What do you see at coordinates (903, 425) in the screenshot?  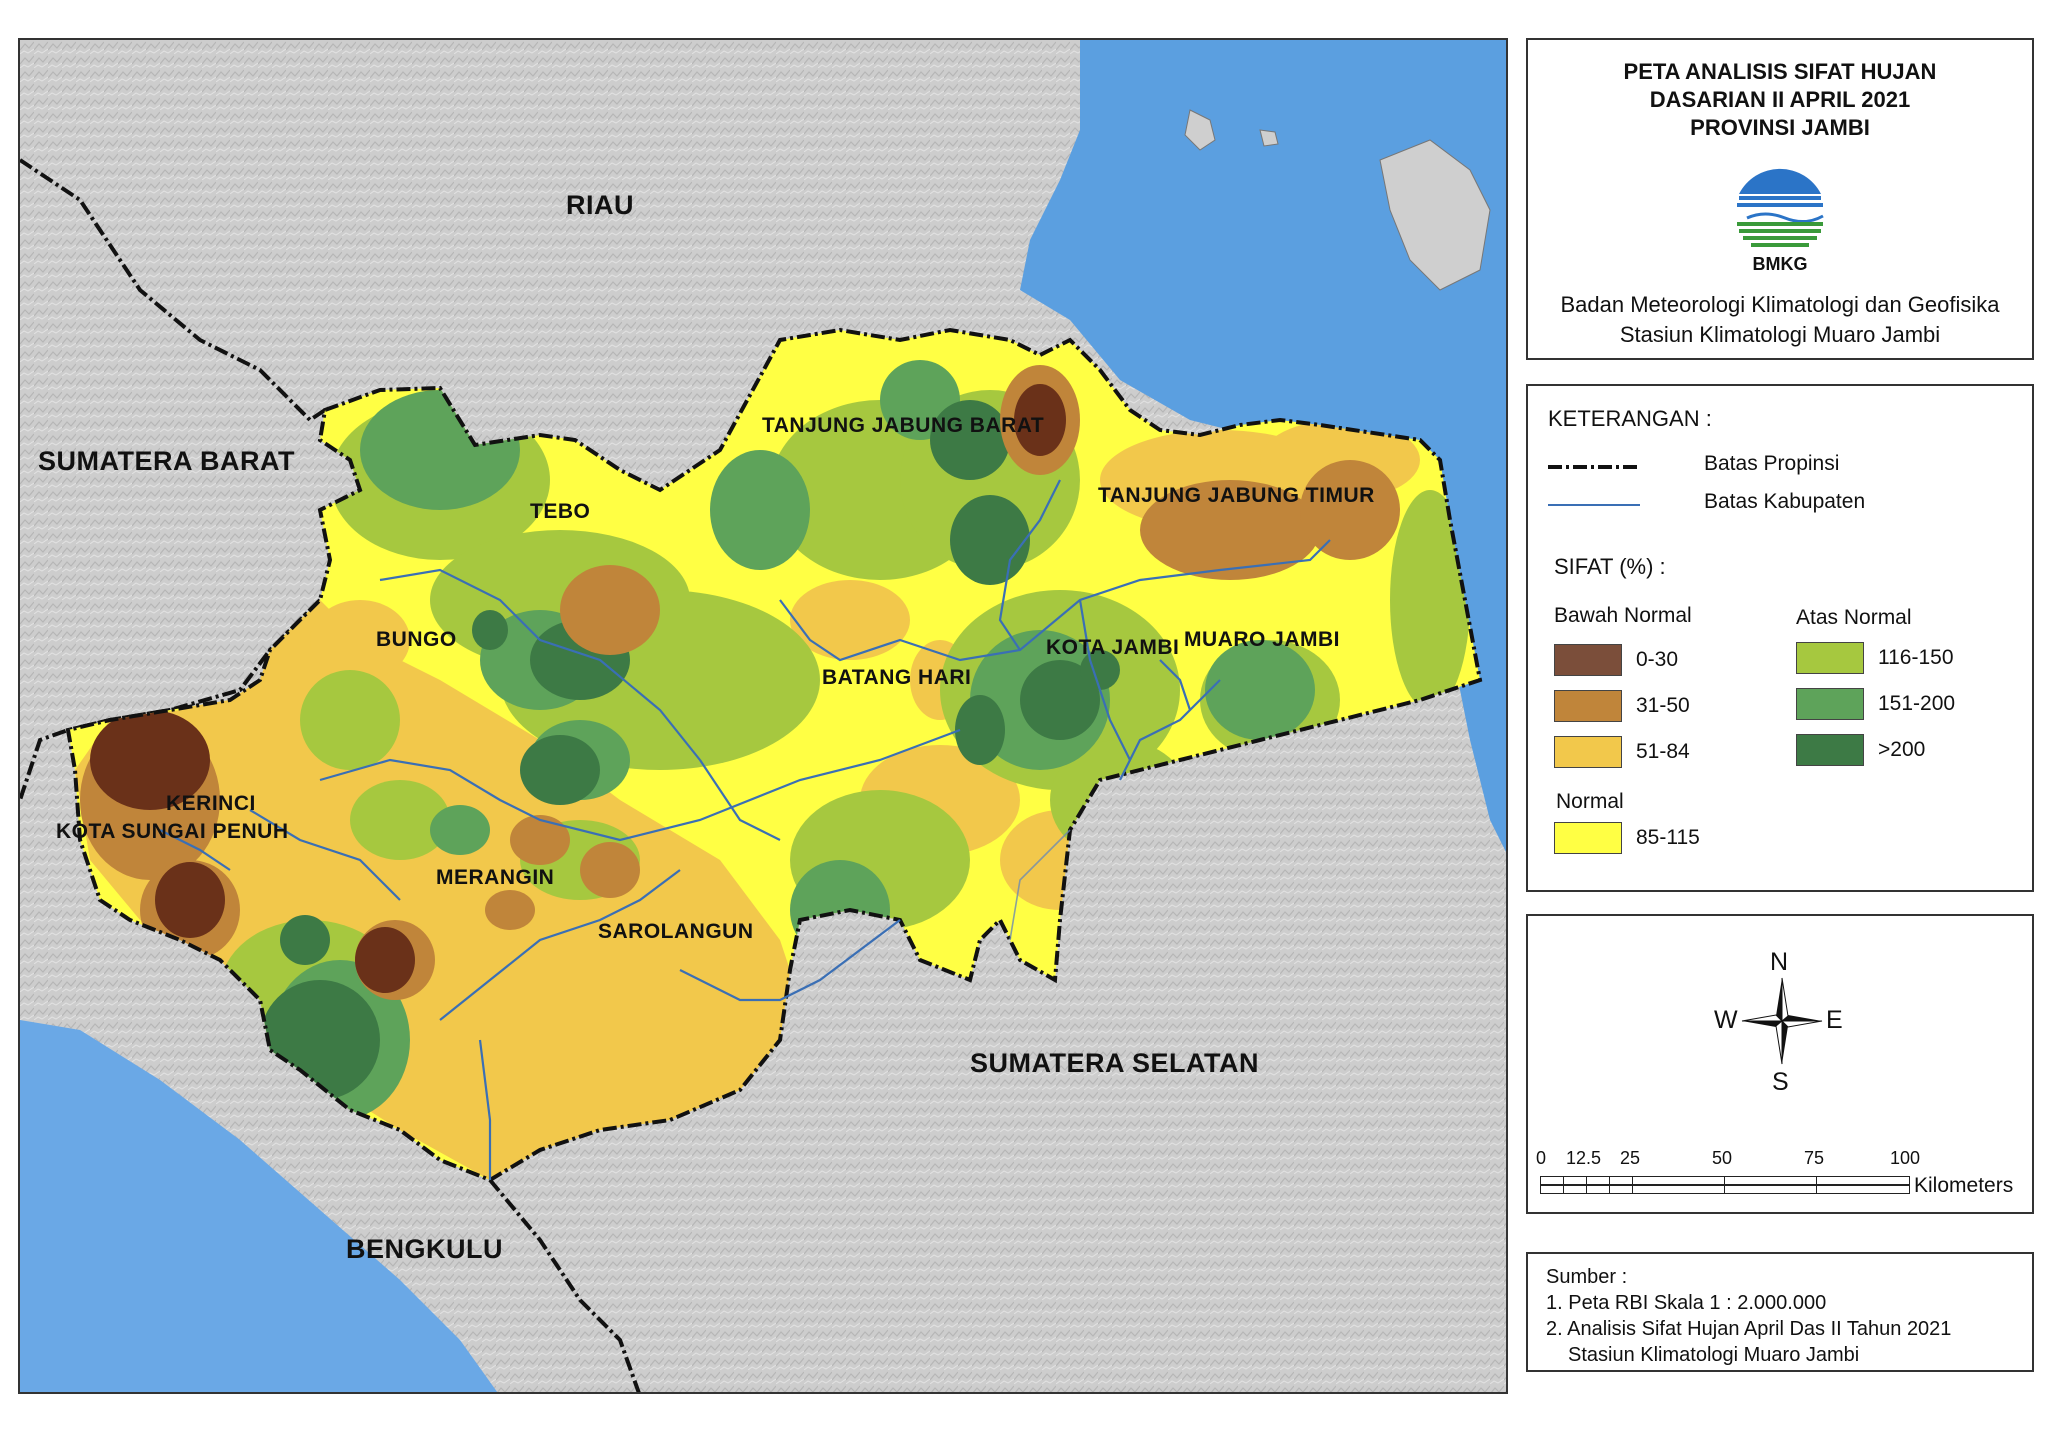 I see `label-tanjung-jabung-barat: TANJUNG JABUNG BARAT` at bounding box center [903, 425].